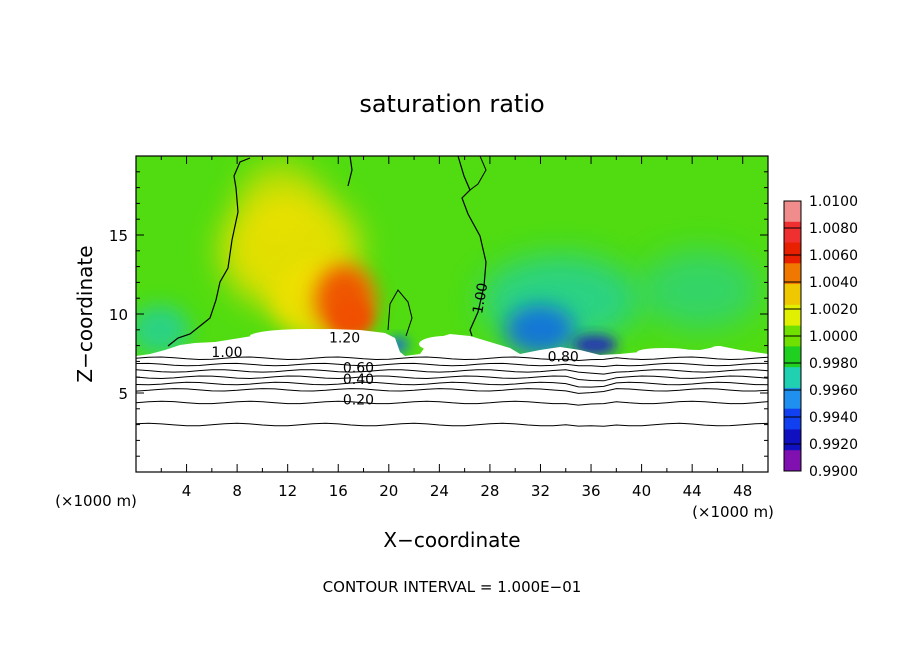 This screenshot has width=904, height=654. What do you see at coordinates (742, 491) in the screenshot?
I see `x-tick-label: 48` at bounding box center [742, 491].